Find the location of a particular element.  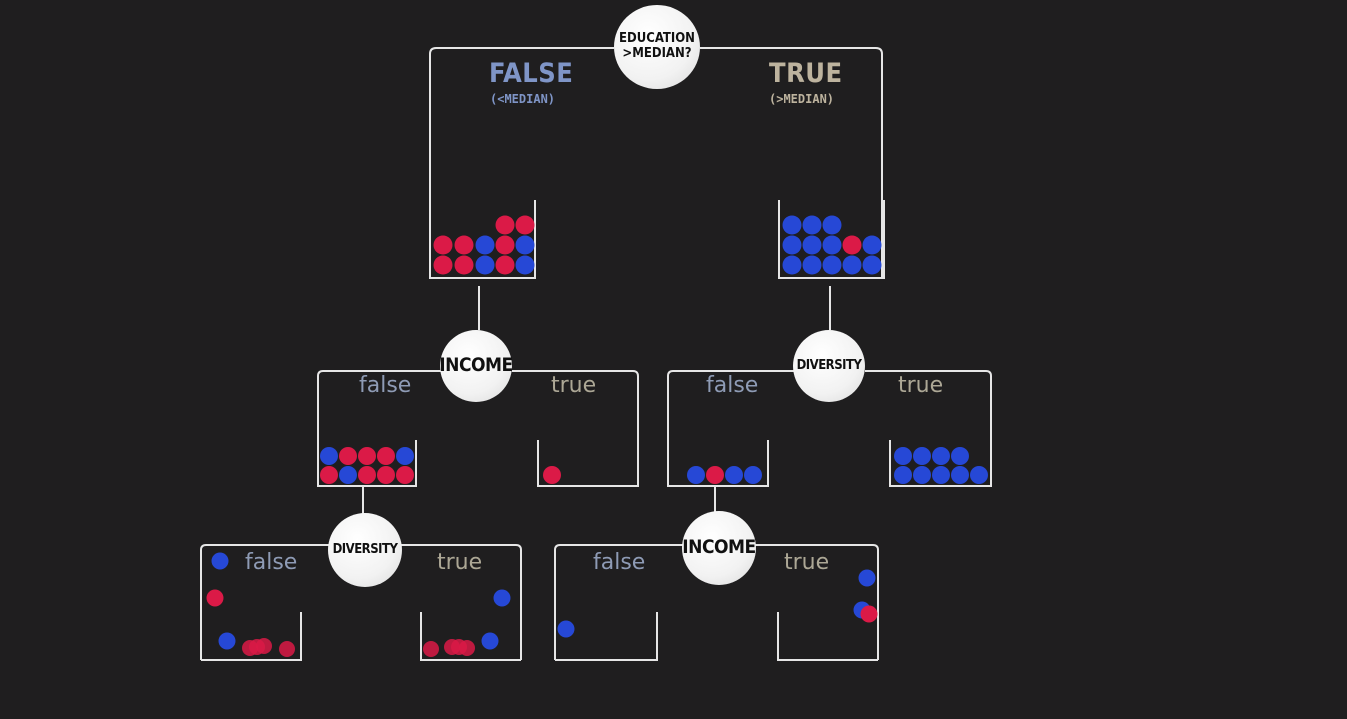

income-node: INCOME is located at coordinates (476, 366).